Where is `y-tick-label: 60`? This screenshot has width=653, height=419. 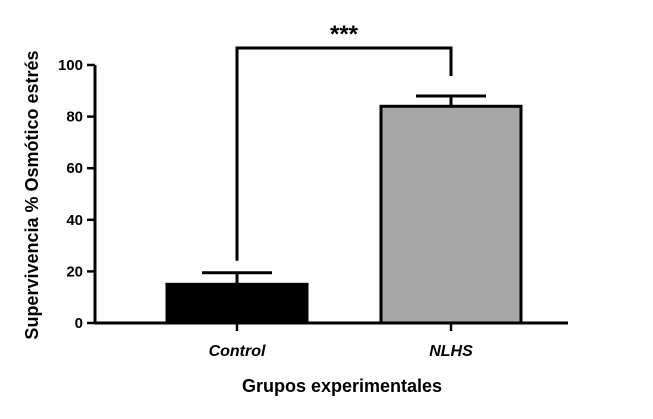 y-tick-label: 60 is located at coordinates (74, 168).